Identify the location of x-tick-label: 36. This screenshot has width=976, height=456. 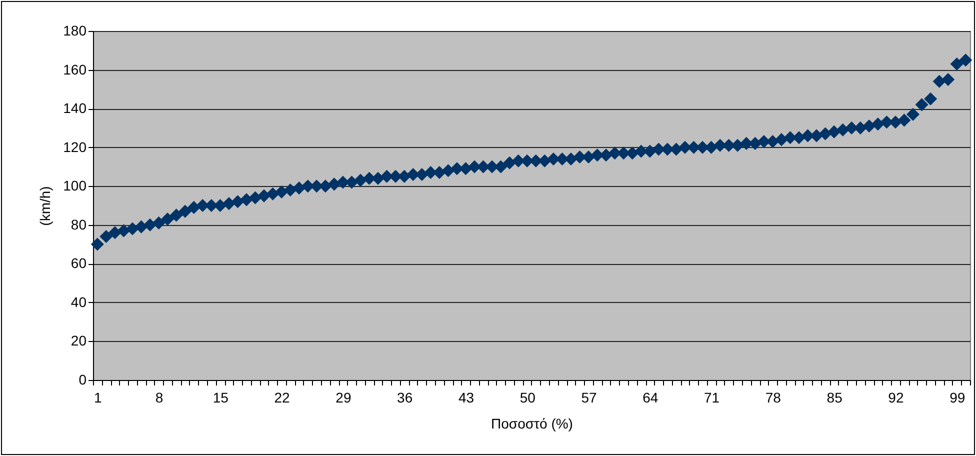
(405, 398).